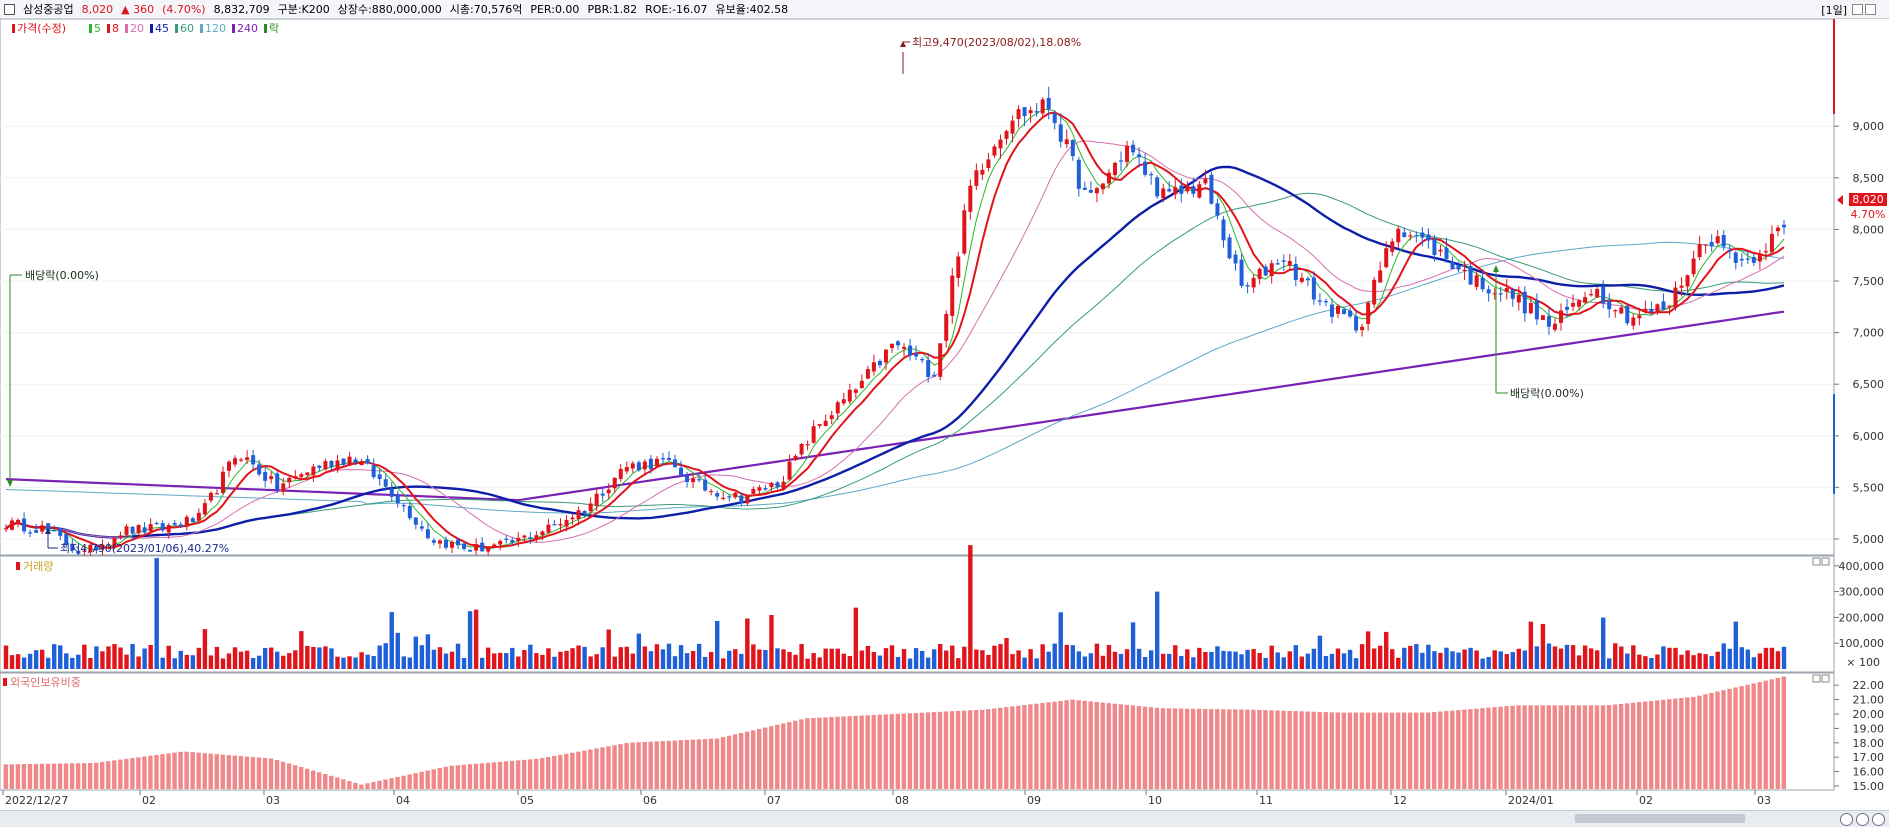  Describe the element at coordinates (1834, 10) in the screenshot. I see `period-selector: [1일]` at that location.